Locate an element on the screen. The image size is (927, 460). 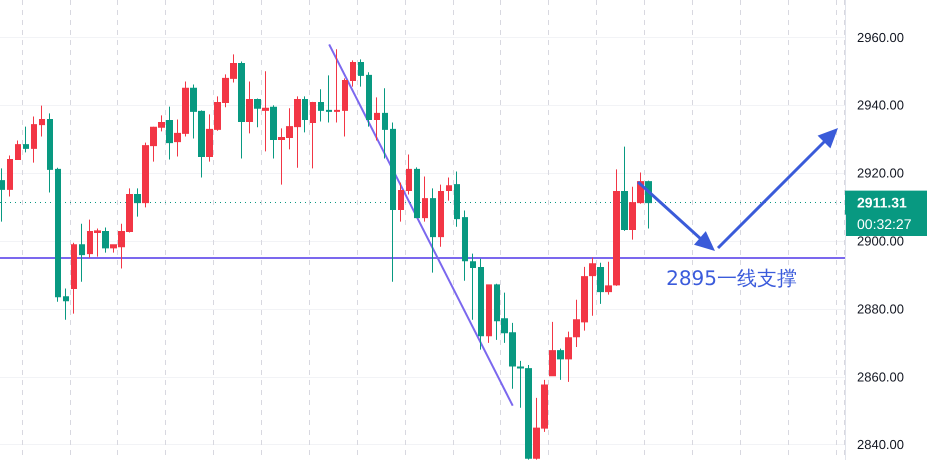
y-tick-label: 2880.00 is located at coordinates (880, 308).